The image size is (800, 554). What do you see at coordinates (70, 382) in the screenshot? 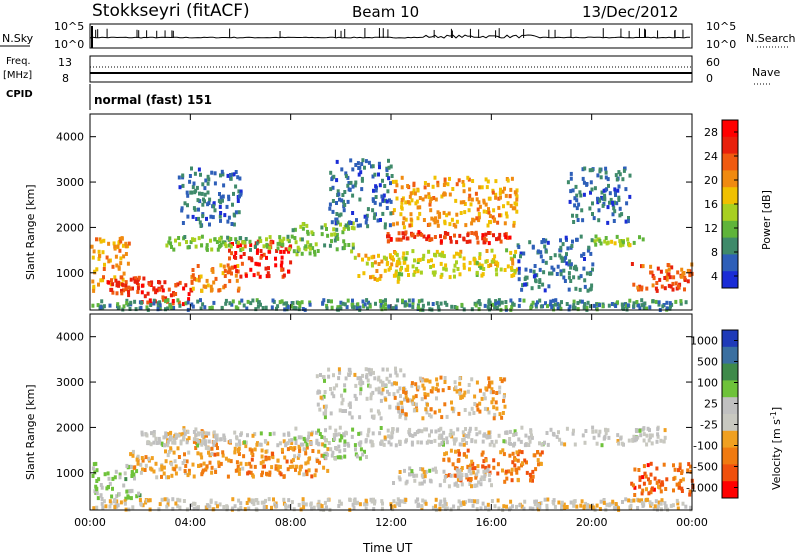
I see `yaxis-tick-label: 3000` at bounding box center [70, 382].